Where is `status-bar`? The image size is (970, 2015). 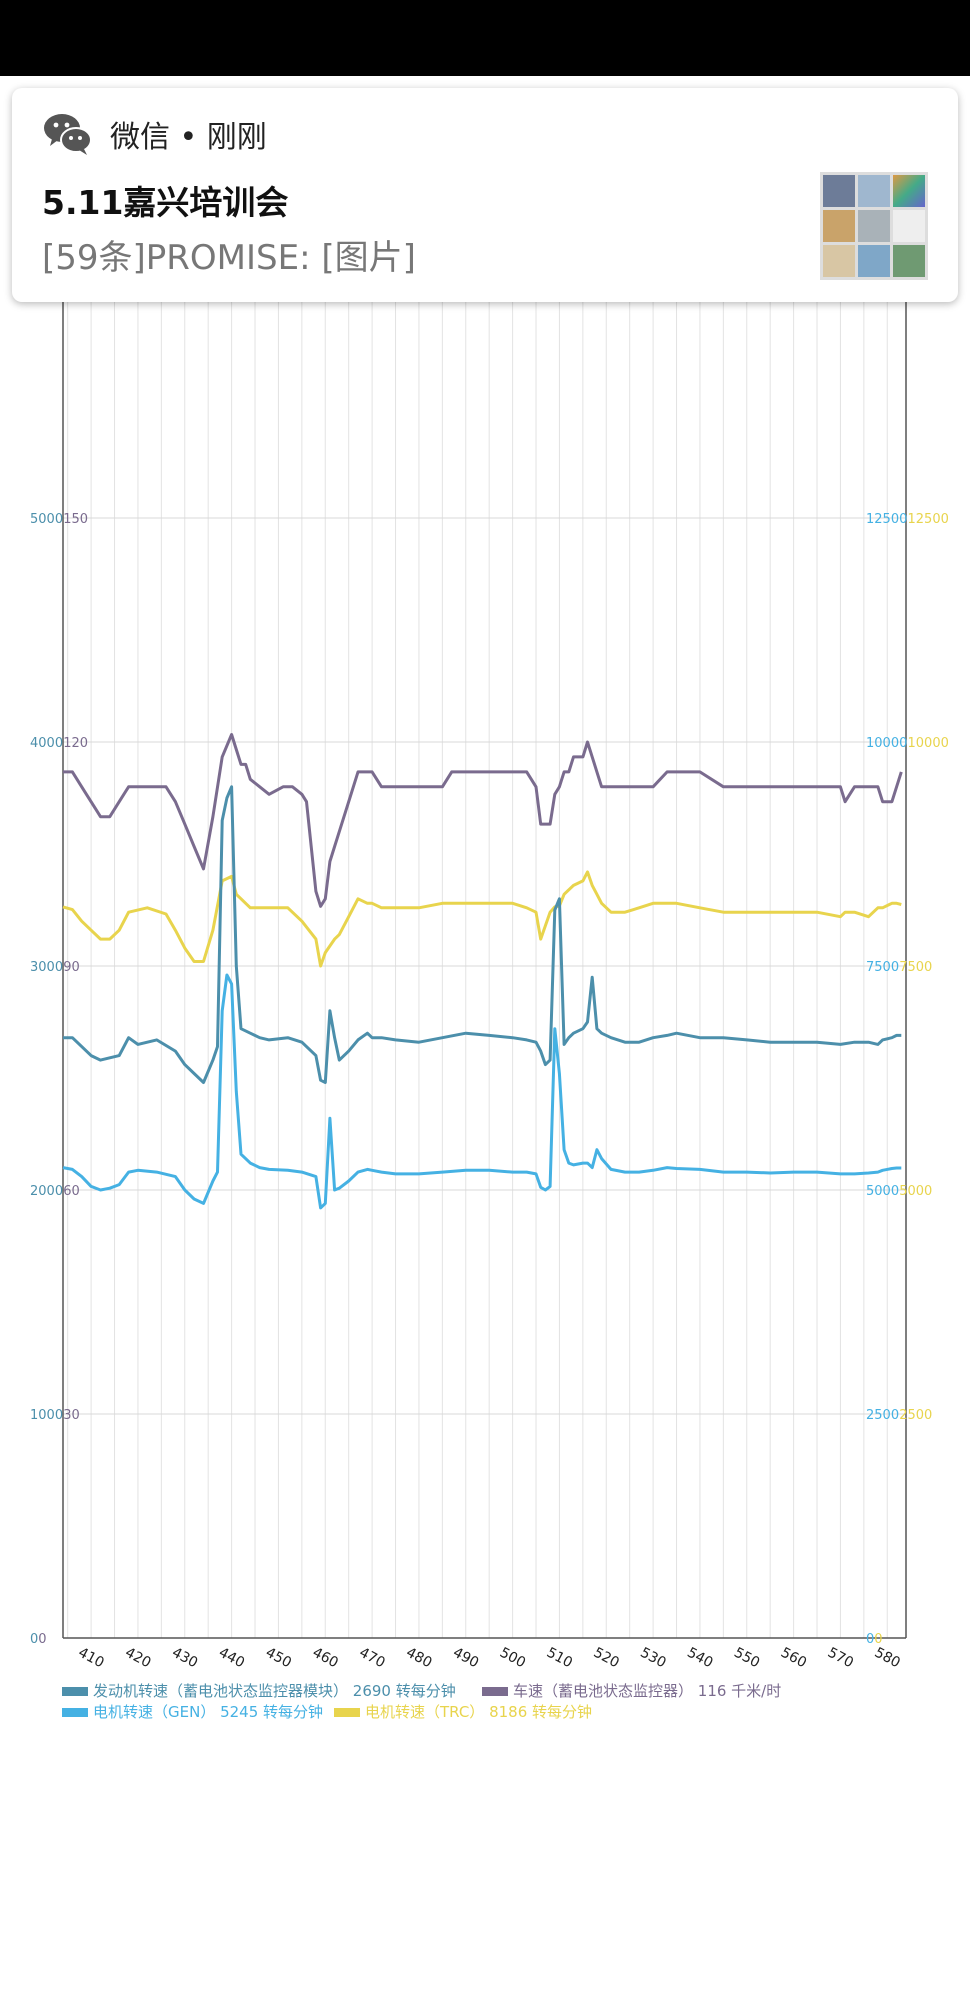
status-bar is located at coordinates (485, 38).